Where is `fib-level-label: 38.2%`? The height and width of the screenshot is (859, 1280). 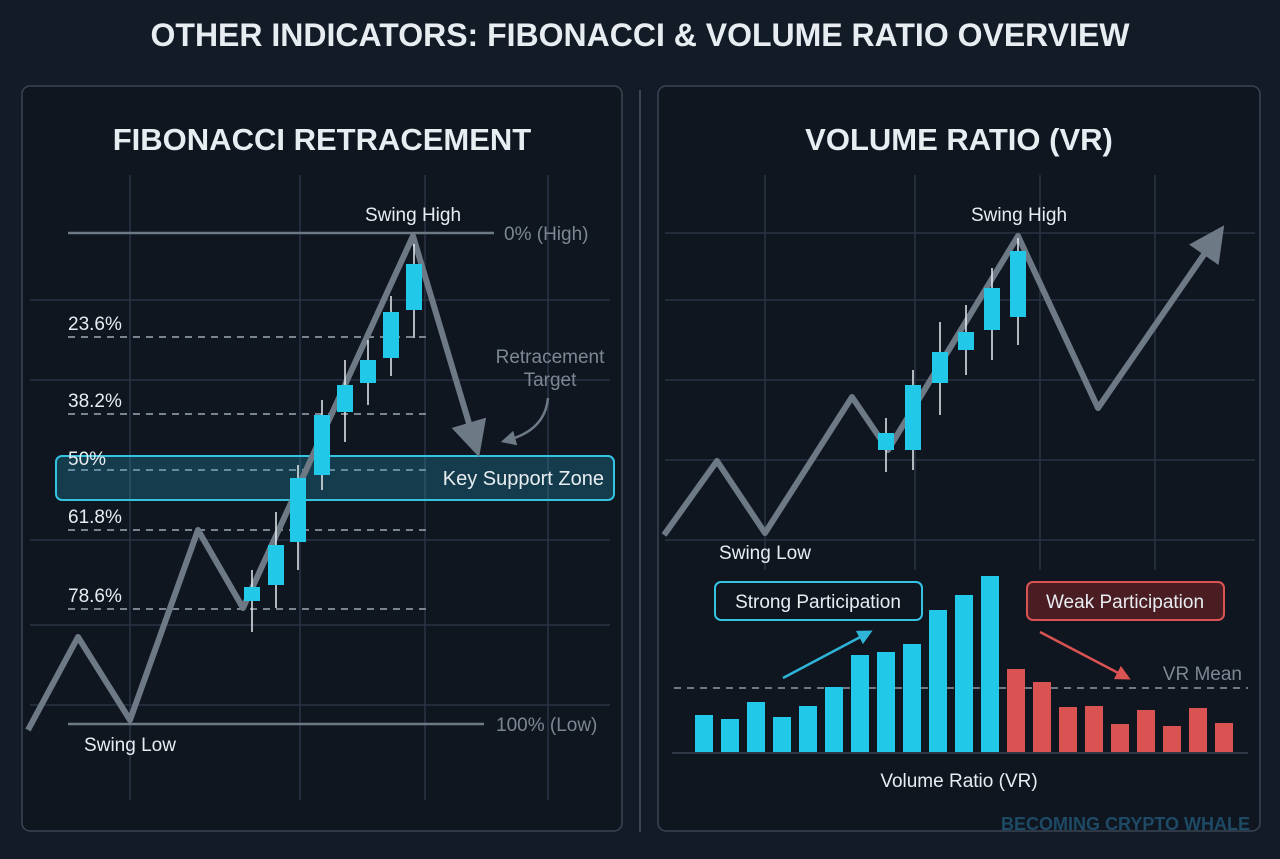
fib-level-label: 38.2% is located at coordinates (95, 401).